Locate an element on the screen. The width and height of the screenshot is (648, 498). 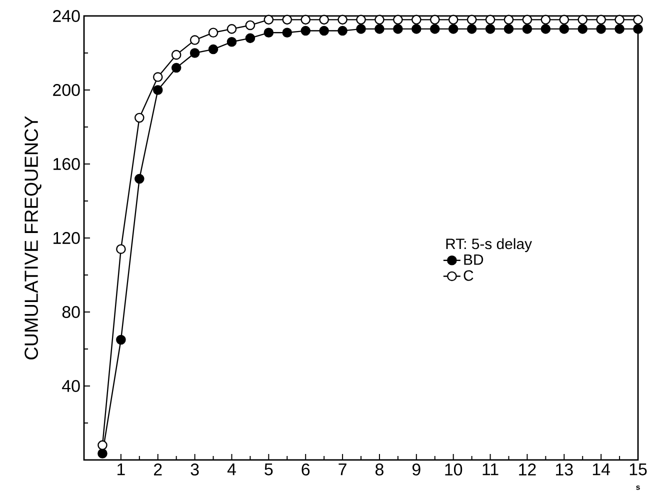
x-tick-label: 15 is located at coordinates (638, 470).